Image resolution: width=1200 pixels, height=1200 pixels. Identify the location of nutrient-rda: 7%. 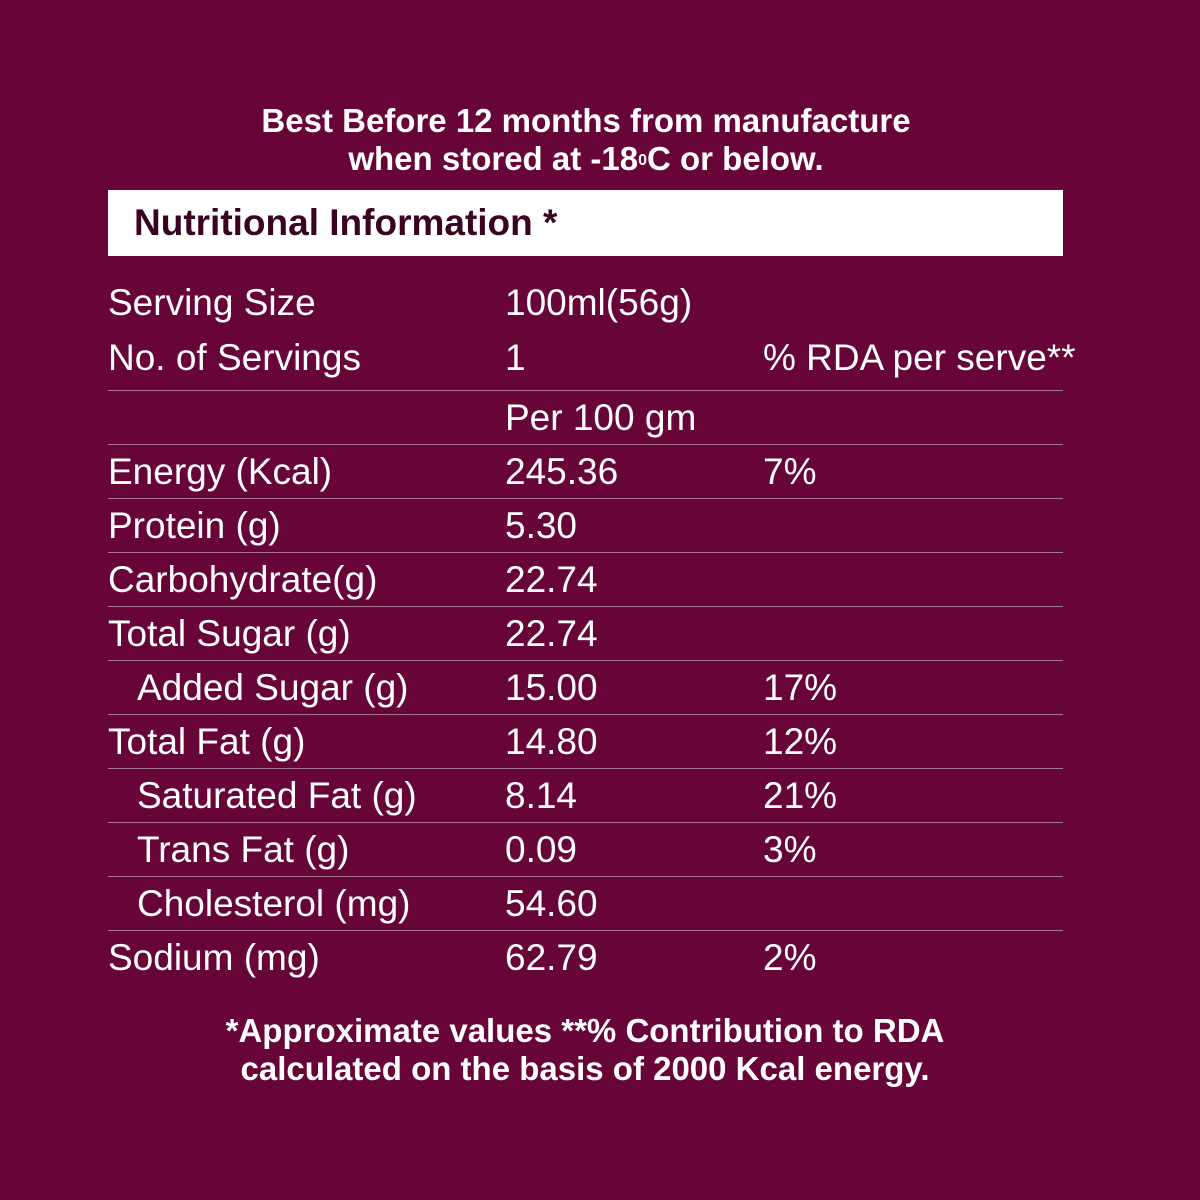
(790, 471).